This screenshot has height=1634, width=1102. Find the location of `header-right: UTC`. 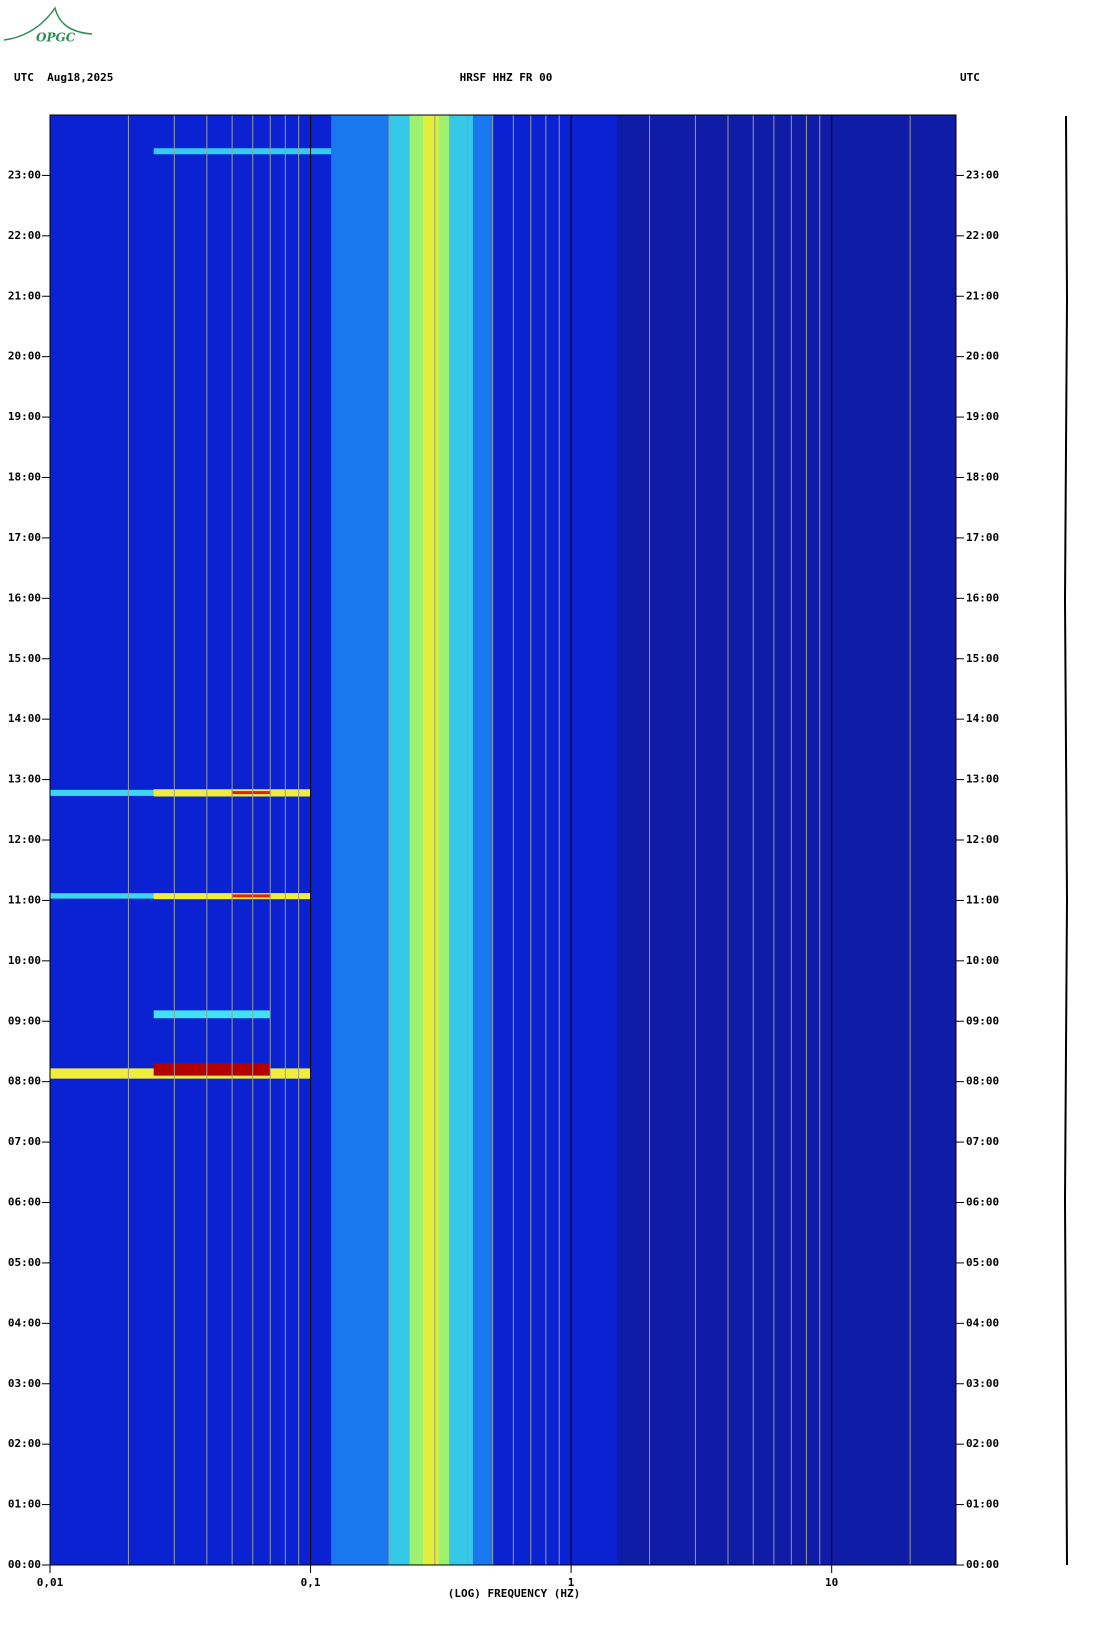

header-right: UTC is located at coordinates (970, 77).